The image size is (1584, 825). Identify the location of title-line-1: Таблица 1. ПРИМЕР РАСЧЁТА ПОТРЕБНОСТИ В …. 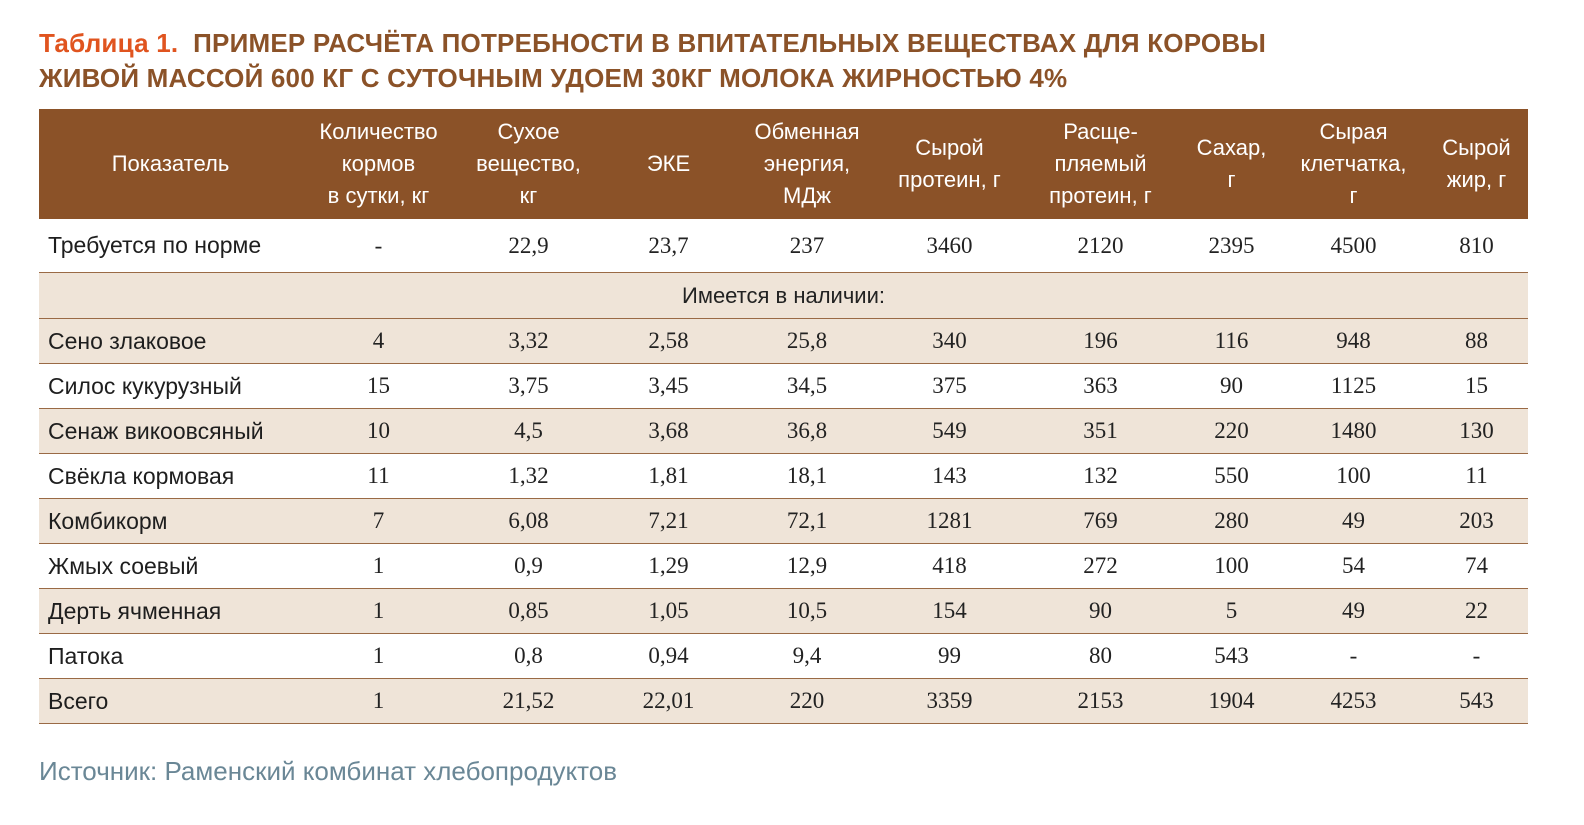
(784, 43).